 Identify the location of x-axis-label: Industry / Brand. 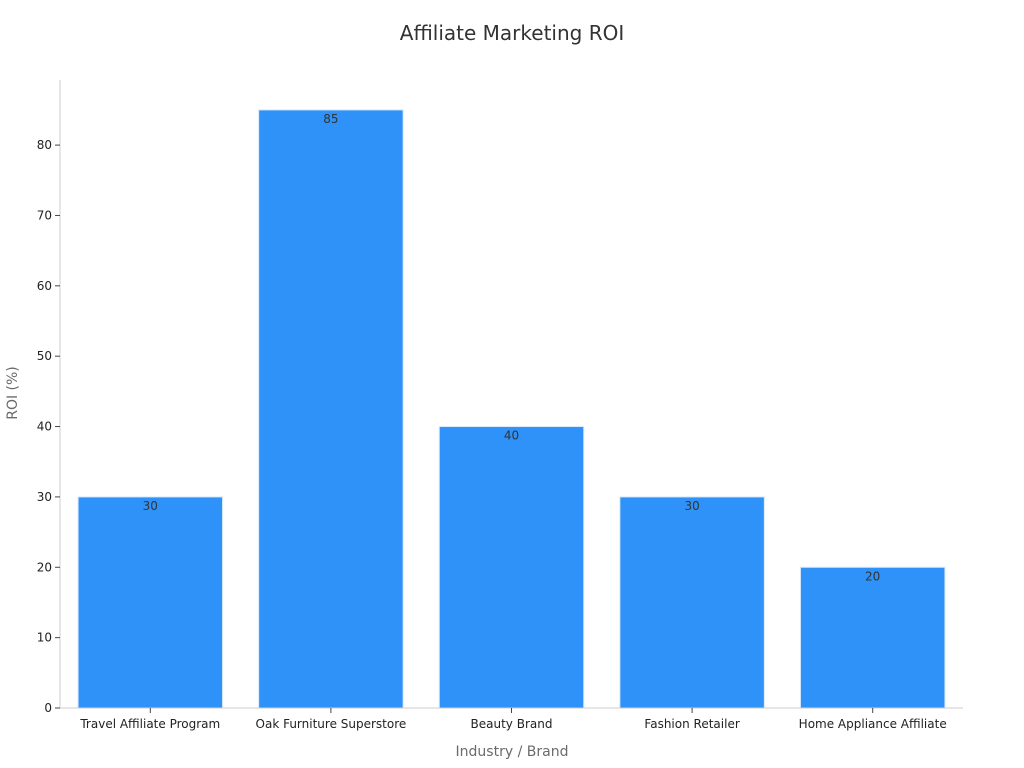
(512, 752).